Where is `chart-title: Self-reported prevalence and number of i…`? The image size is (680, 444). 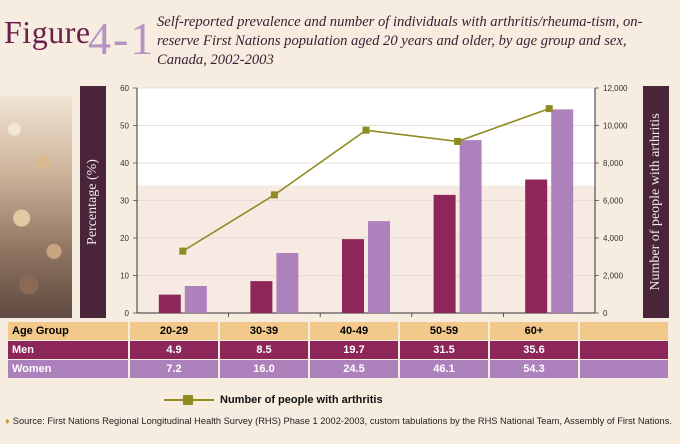 chart-title: Self-reported prevalence and number of i… is located at coordinates (400, 41).